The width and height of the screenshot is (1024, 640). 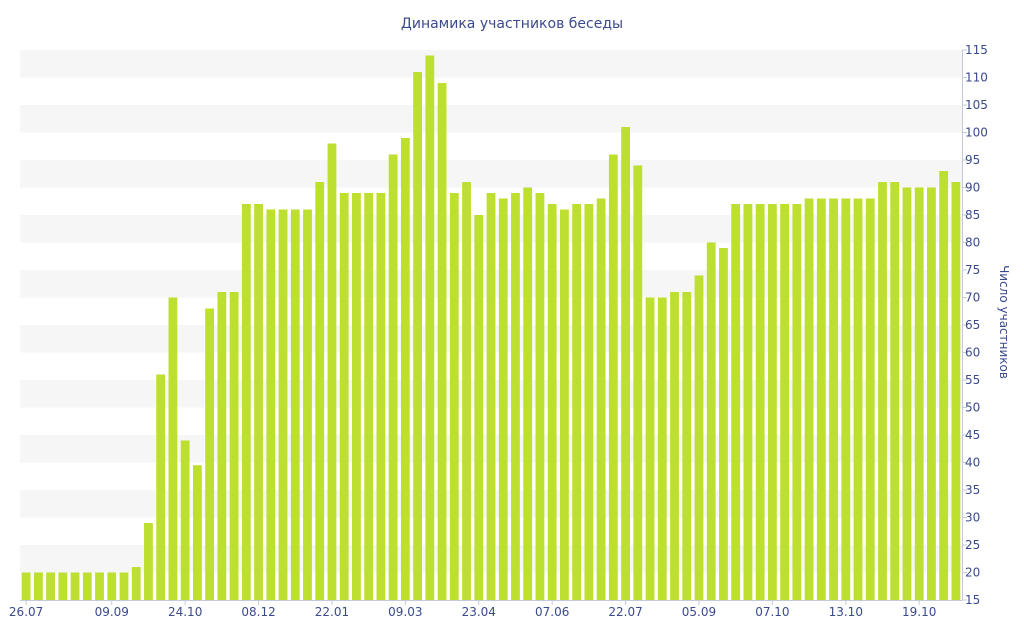 I want to click on y-axis-label: Число участников, so click(x=1004, y=322).